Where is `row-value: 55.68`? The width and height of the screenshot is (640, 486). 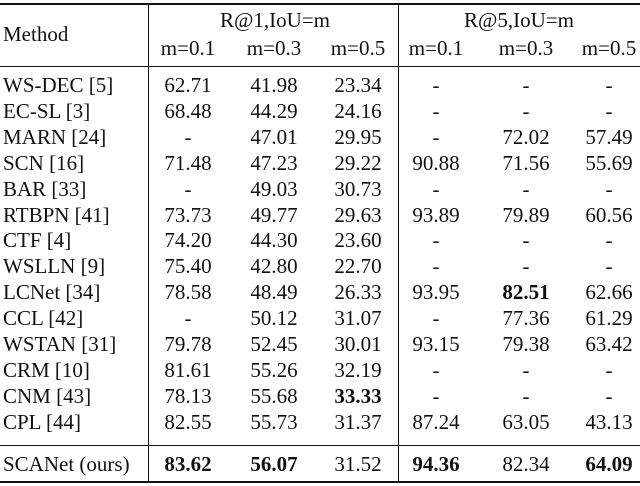
row-value: 55.68 is located at coordinates (274, 395).